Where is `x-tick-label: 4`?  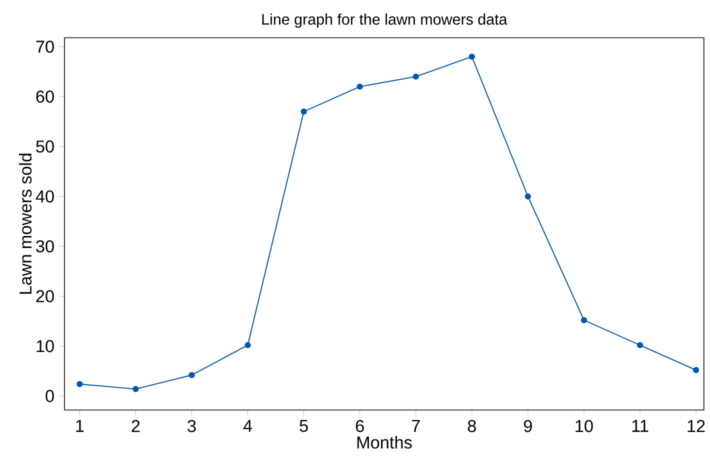 x-tick-label: 4 is located at coordinates (247, 426).